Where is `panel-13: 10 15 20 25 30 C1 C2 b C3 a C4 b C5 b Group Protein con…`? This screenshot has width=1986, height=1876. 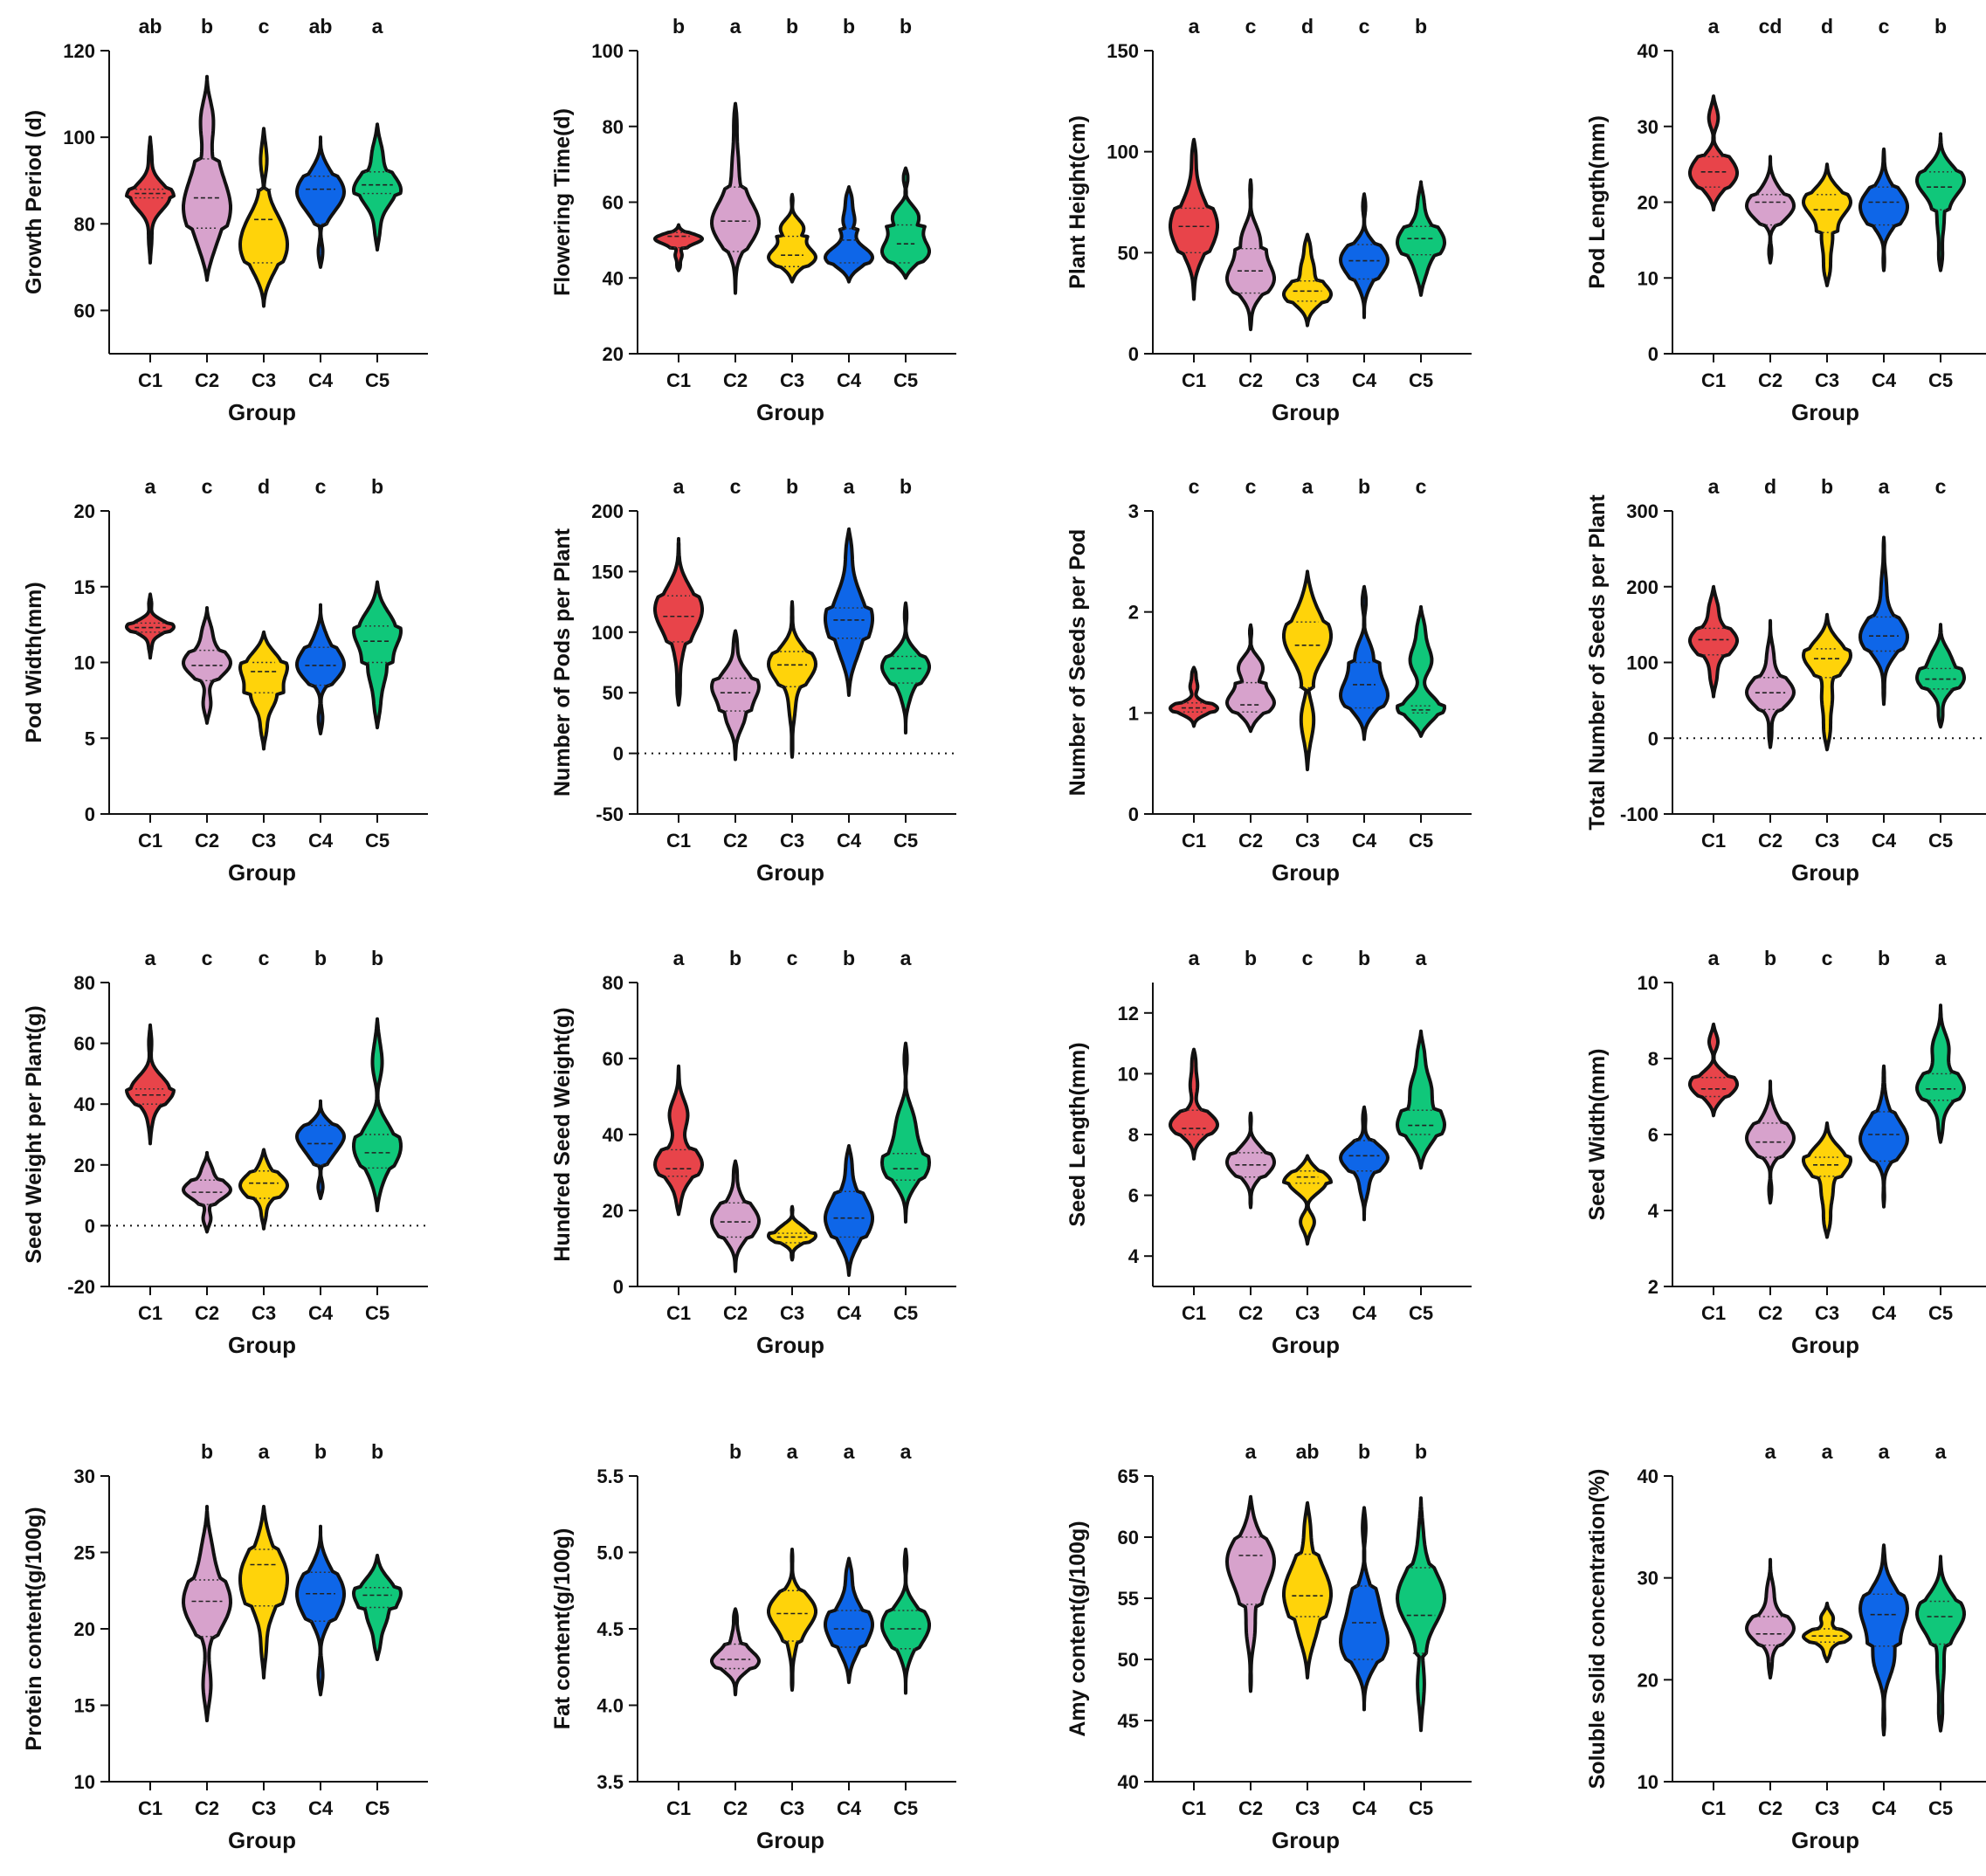
panel-13: 10 15 20 25 30 C1 C2 b C3 a C4 b C5 b Group Protein con… is located at coordinates (225, 1647).